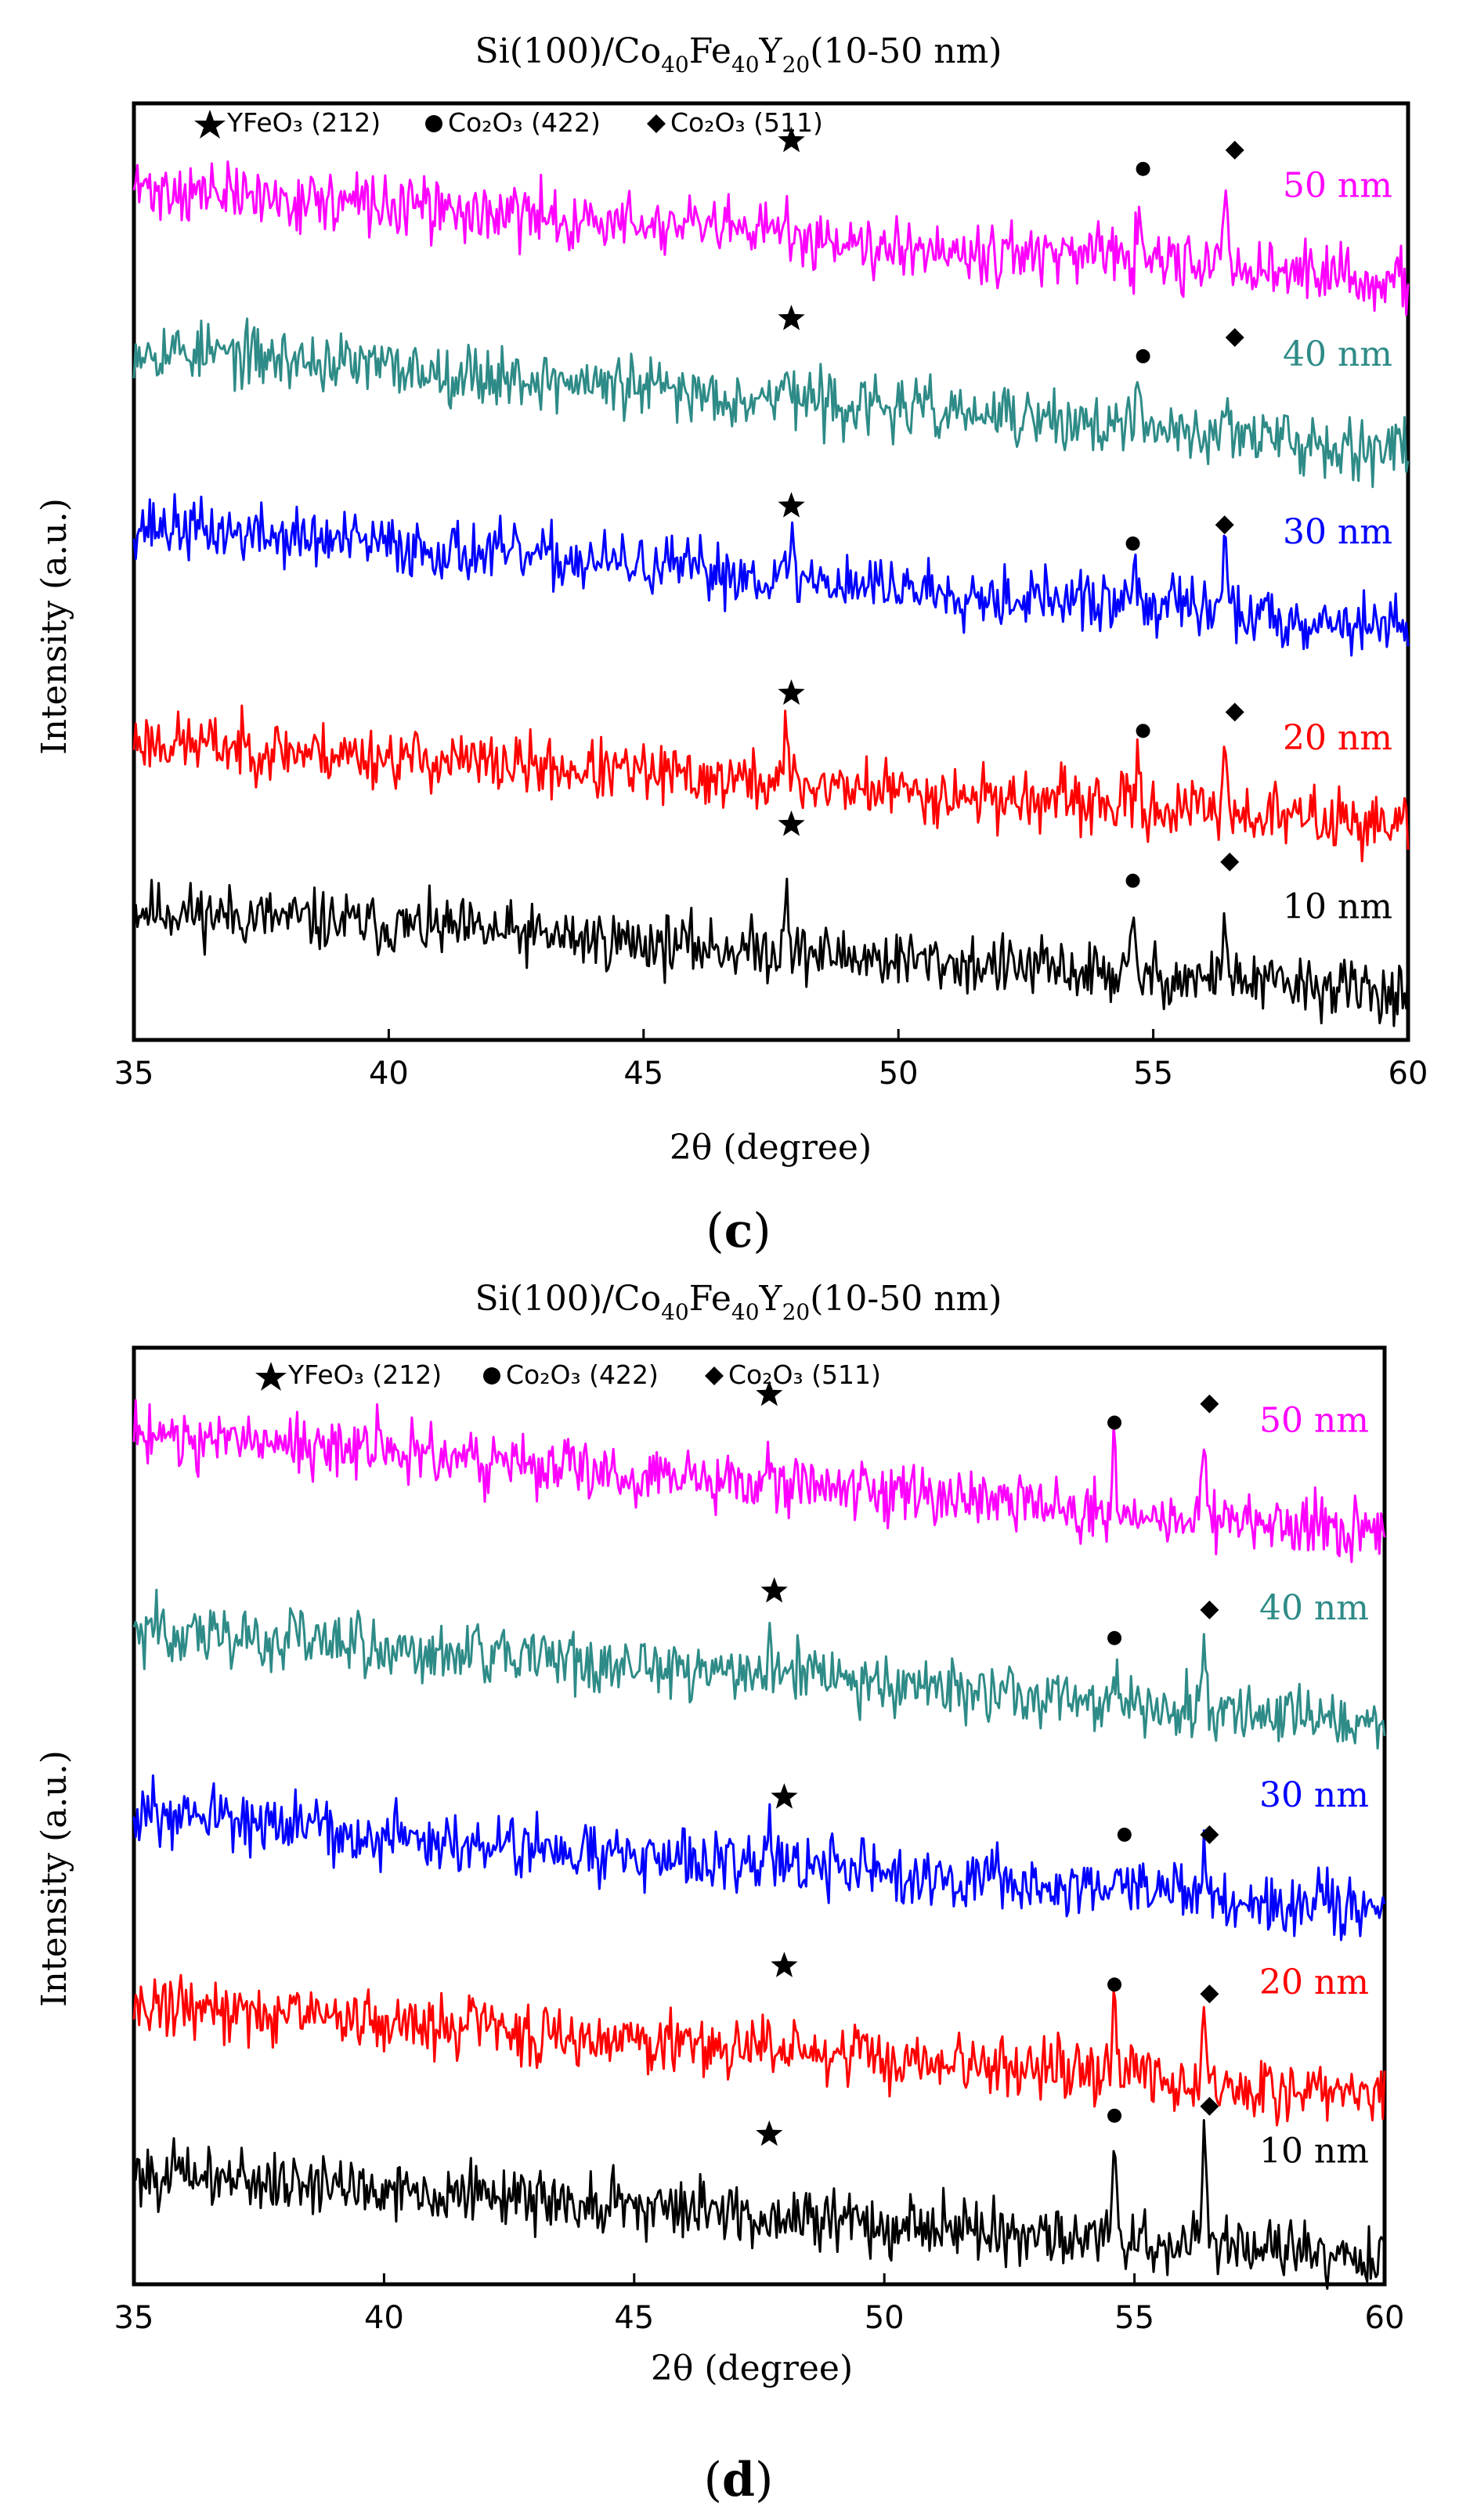  What do you see at coordinates (738, 1231) in the screenshot?
I see `panel-label-c: (c)` at bounding box center [738, 1231].